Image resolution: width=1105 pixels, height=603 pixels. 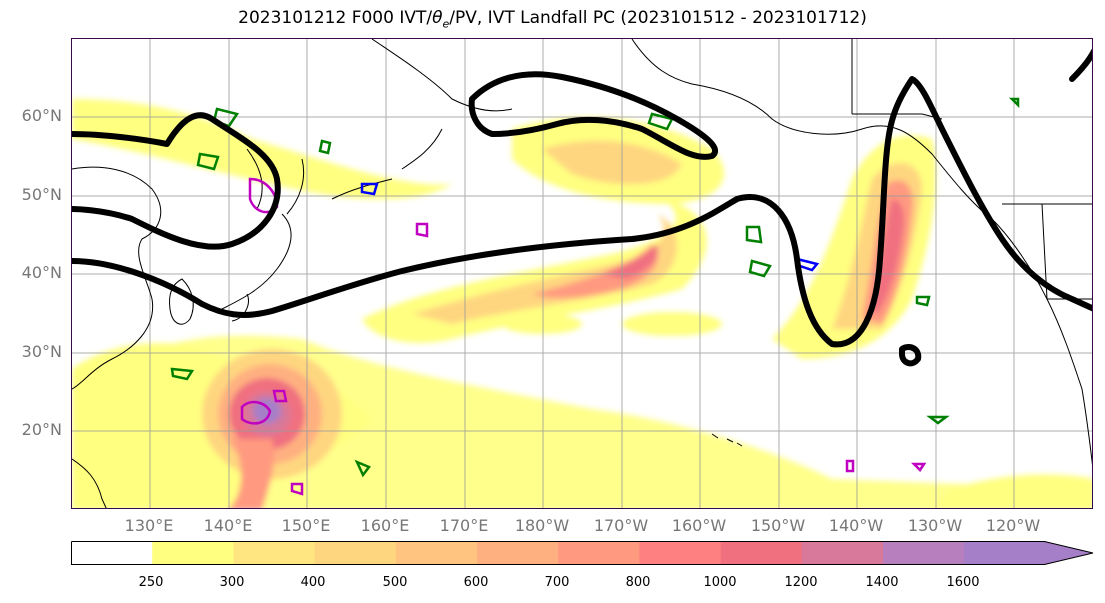 I want to click on cbar-tick-1200: 1200, so click(x=801, y=582).